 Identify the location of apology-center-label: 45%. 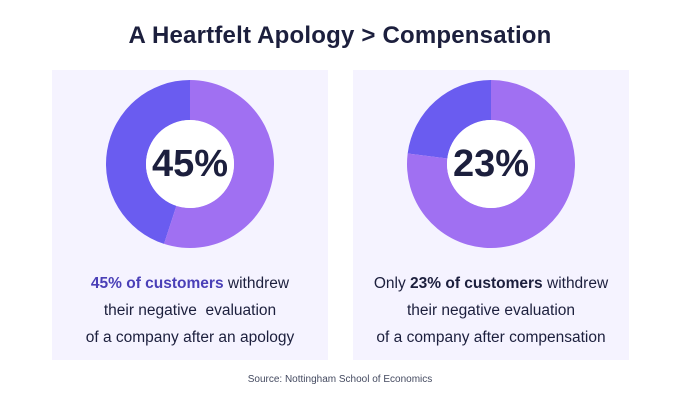
(190, 164).